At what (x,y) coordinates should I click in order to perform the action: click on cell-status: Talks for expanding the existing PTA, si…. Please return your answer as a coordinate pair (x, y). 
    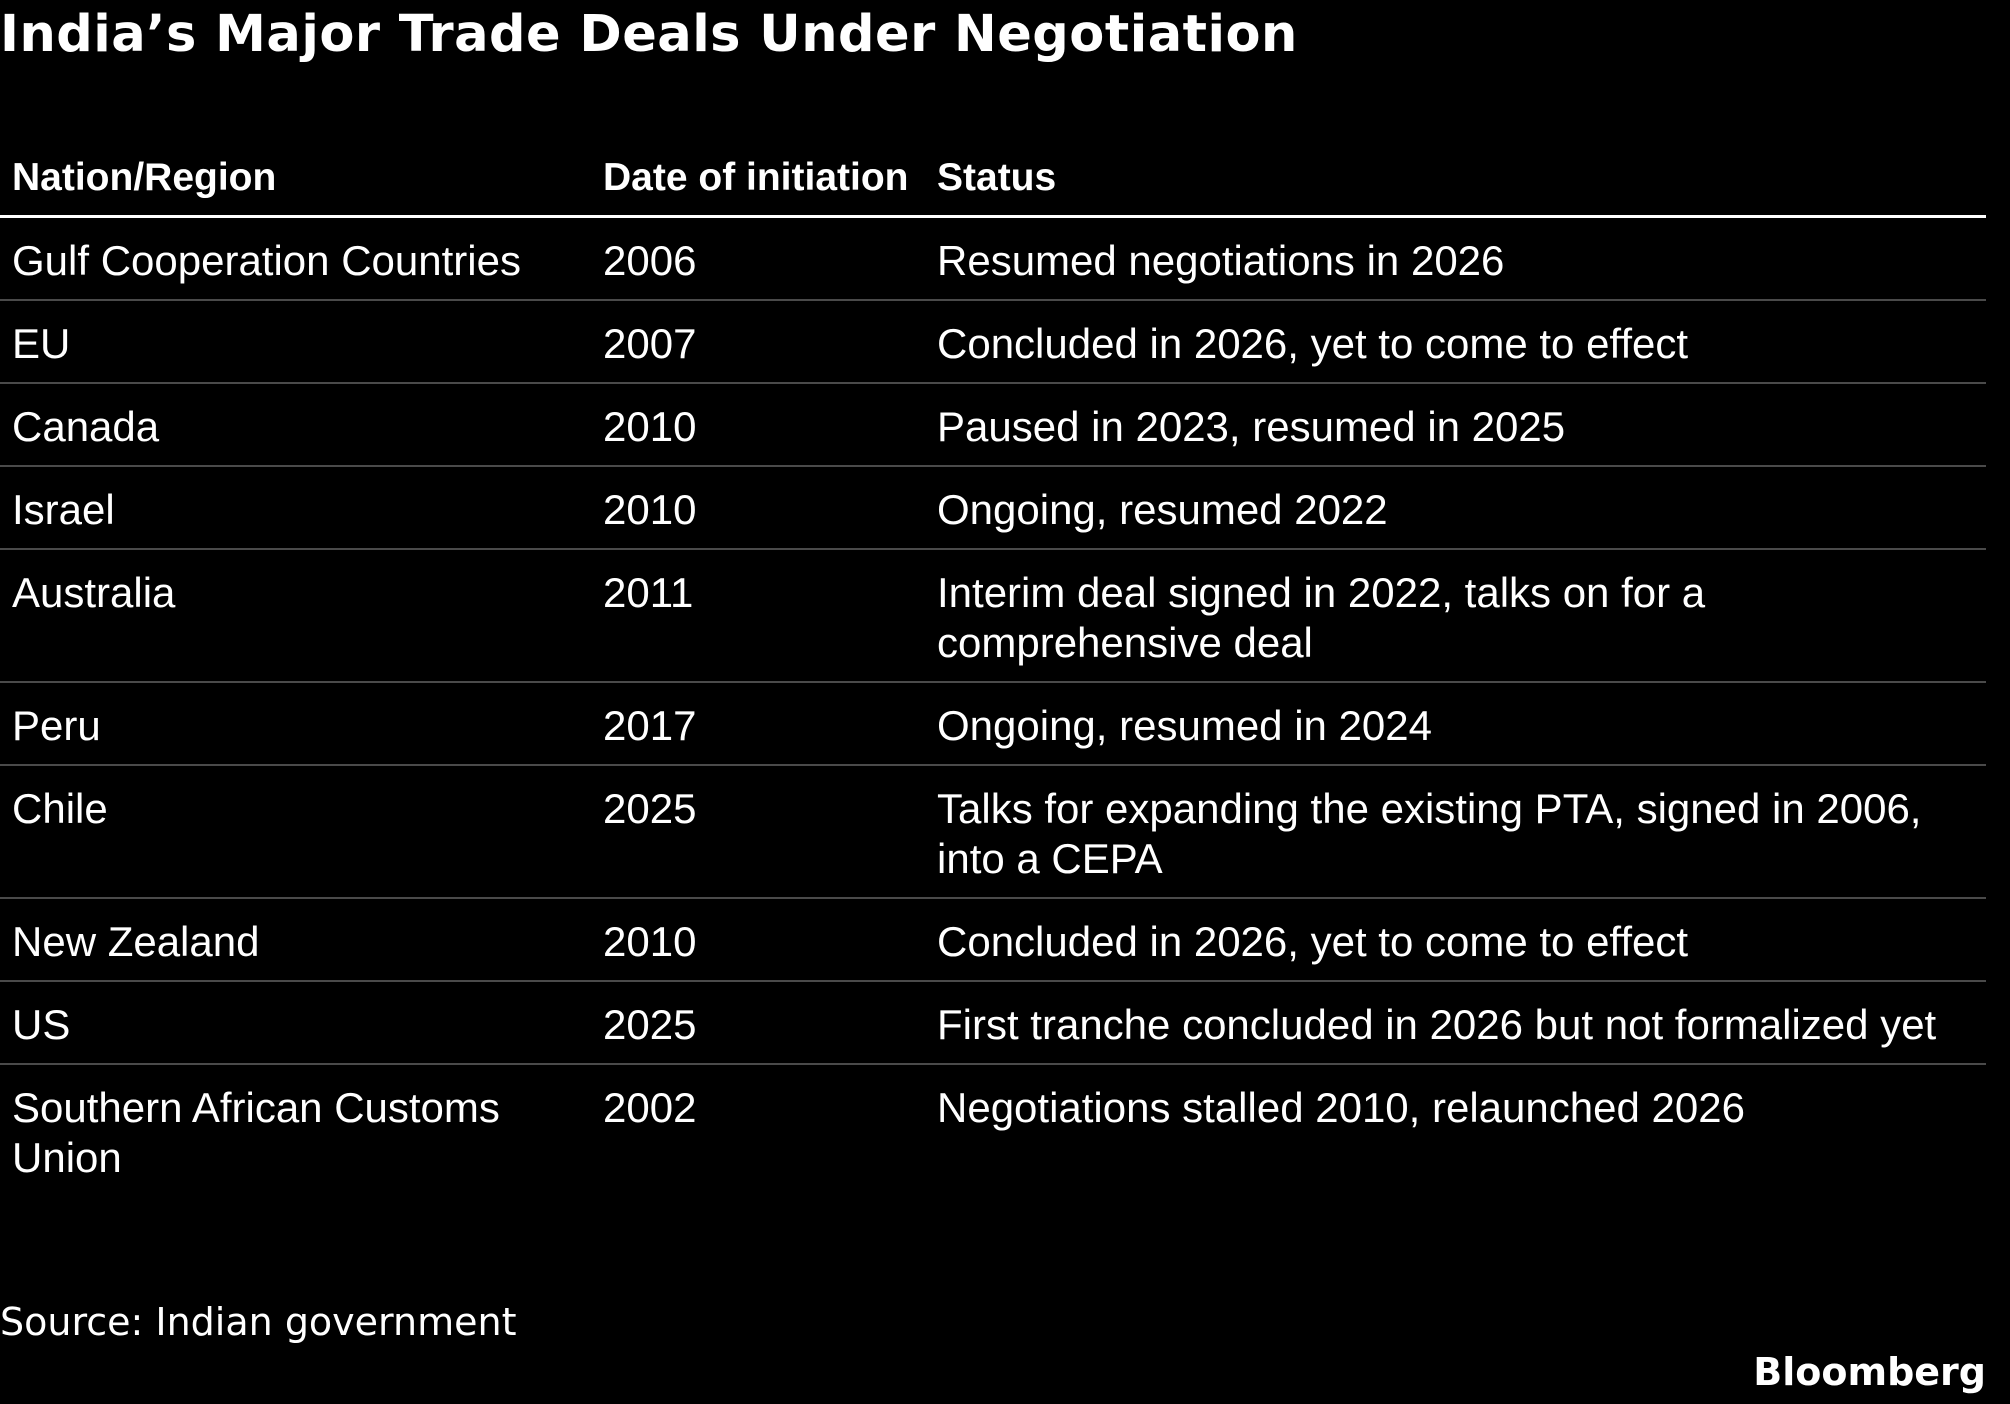
    Looking at the image, I should click on (1455, 831).